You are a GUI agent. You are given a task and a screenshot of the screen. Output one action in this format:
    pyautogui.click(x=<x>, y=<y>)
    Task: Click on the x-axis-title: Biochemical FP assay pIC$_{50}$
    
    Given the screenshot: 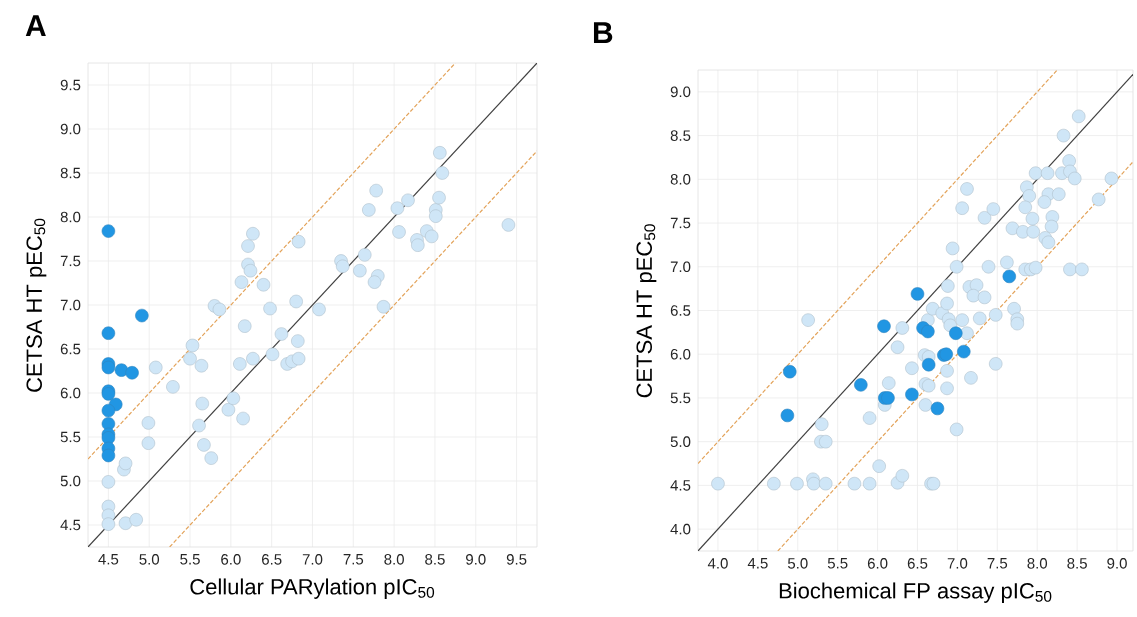 What is the action you would take?
    pyautogui.click(x=915, y=592)
    